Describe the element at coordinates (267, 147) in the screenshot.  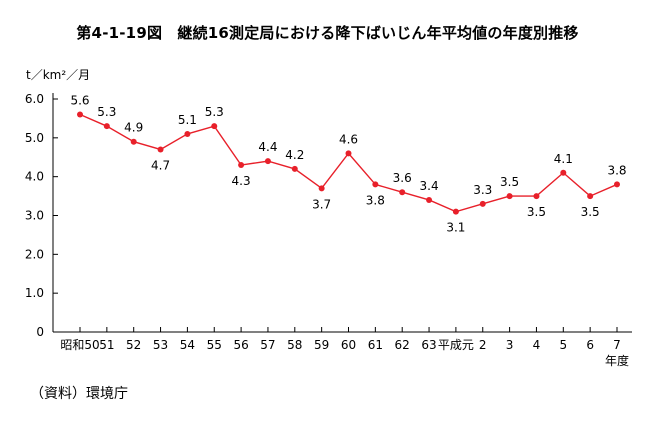
I see `data-label: 4.4` at that location.